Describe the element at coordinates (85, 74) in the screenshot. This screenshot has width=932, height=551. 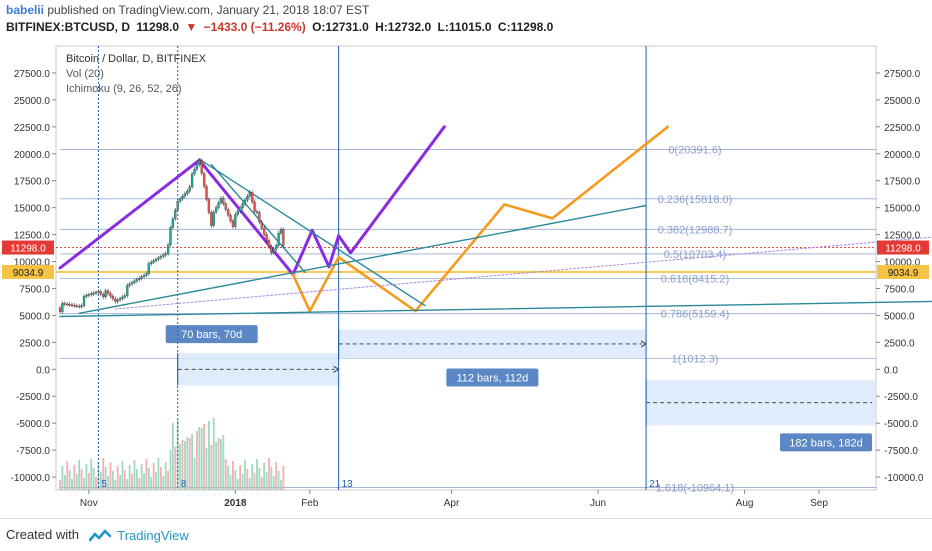
I see `vol-indicator-label: Vol (20)` at that location.